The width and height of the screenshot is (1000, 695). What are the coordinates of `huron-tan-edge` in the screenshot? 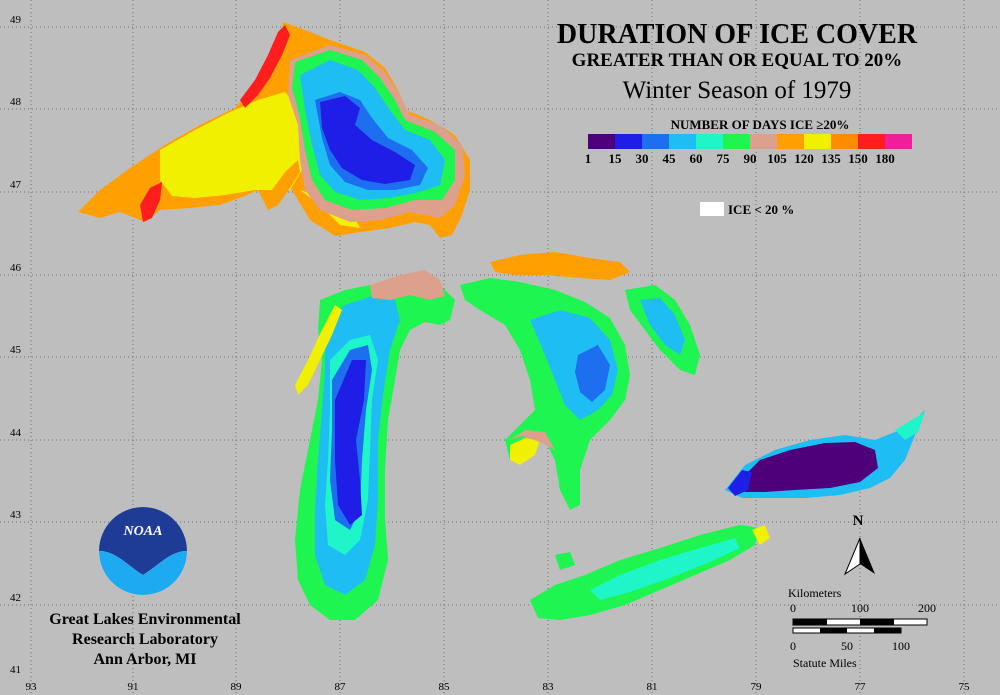 It's located at (532, 440).